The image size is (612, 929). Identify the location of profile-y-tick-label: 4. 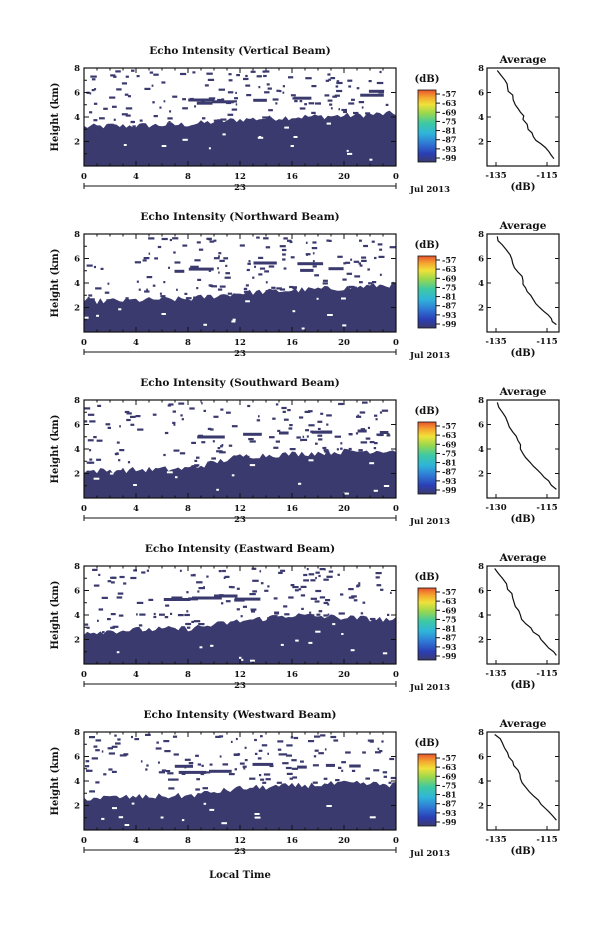
(481, 284).